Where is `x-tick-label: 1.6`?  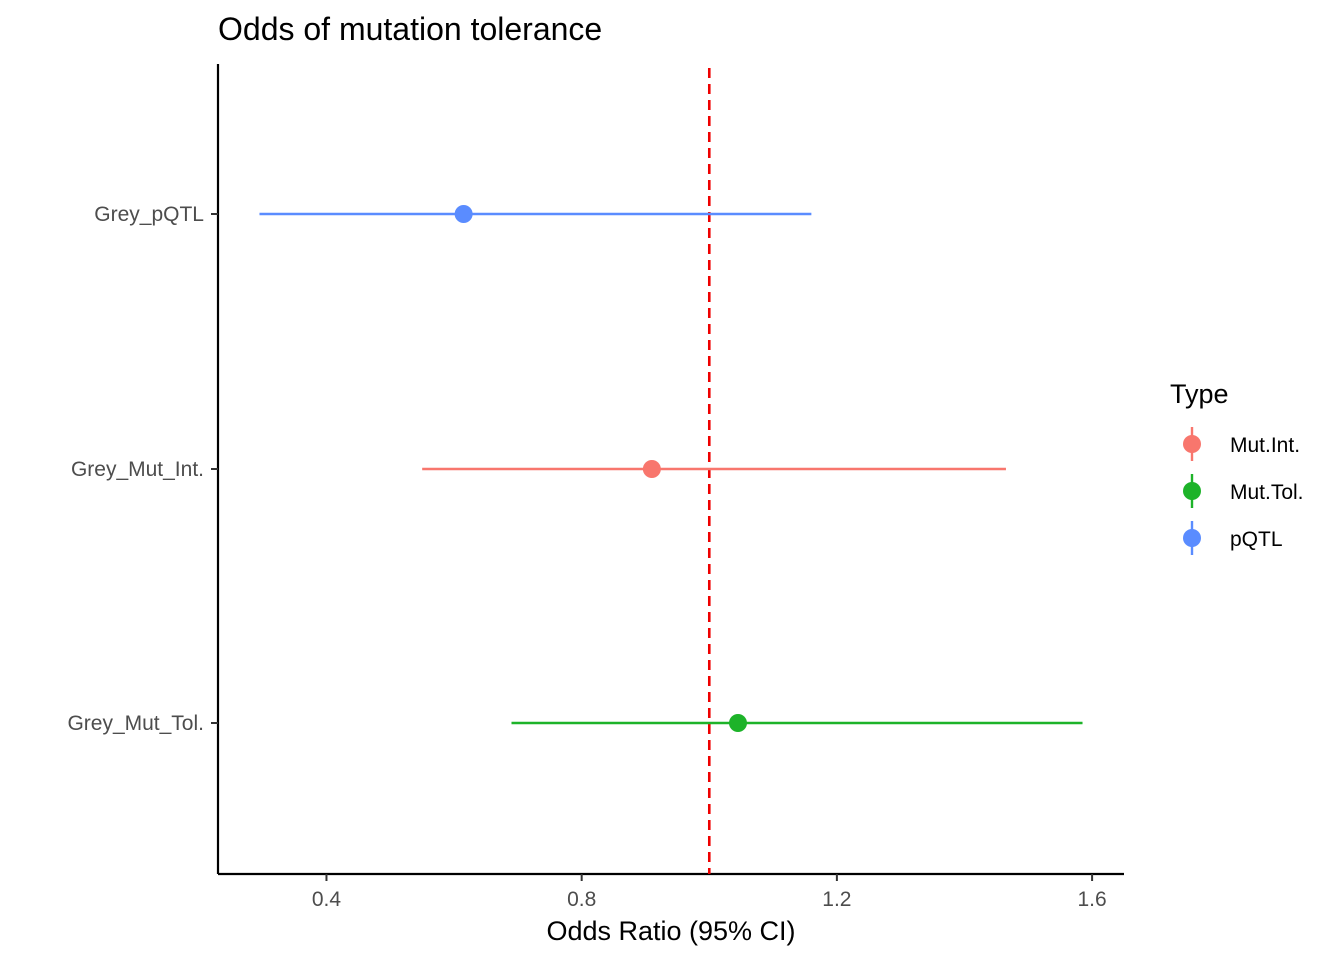 x-tick-label: 1.6 is located at coordinates (1091, 899).